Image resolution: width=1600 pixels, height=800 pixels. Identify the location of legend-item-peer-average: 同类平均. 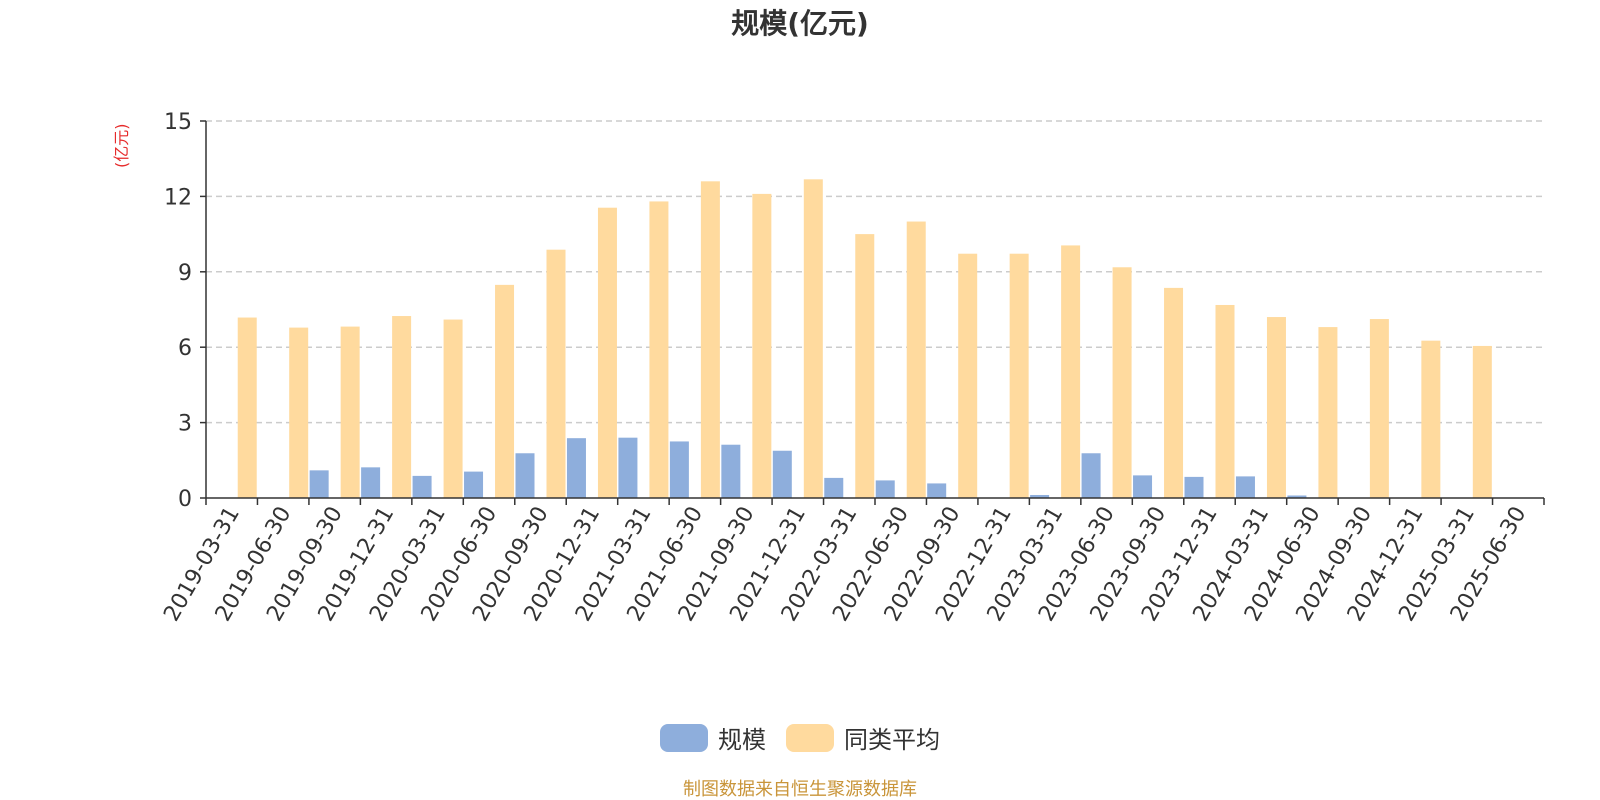
(863, 737).